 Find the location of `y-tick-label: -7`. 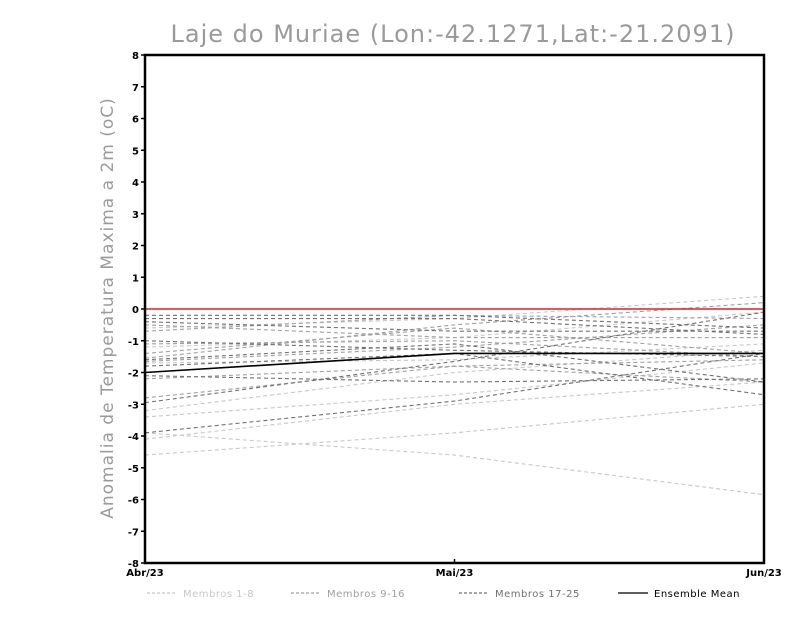

y-tick-label: -7 is located at coordinates (133, 532).